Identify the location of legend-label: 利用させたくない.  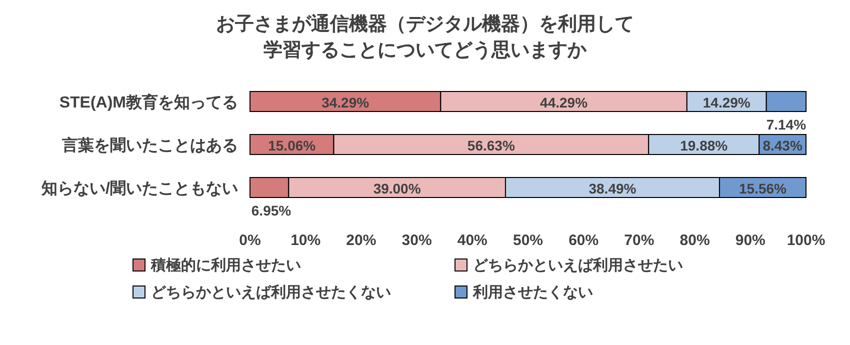
(532, 292).